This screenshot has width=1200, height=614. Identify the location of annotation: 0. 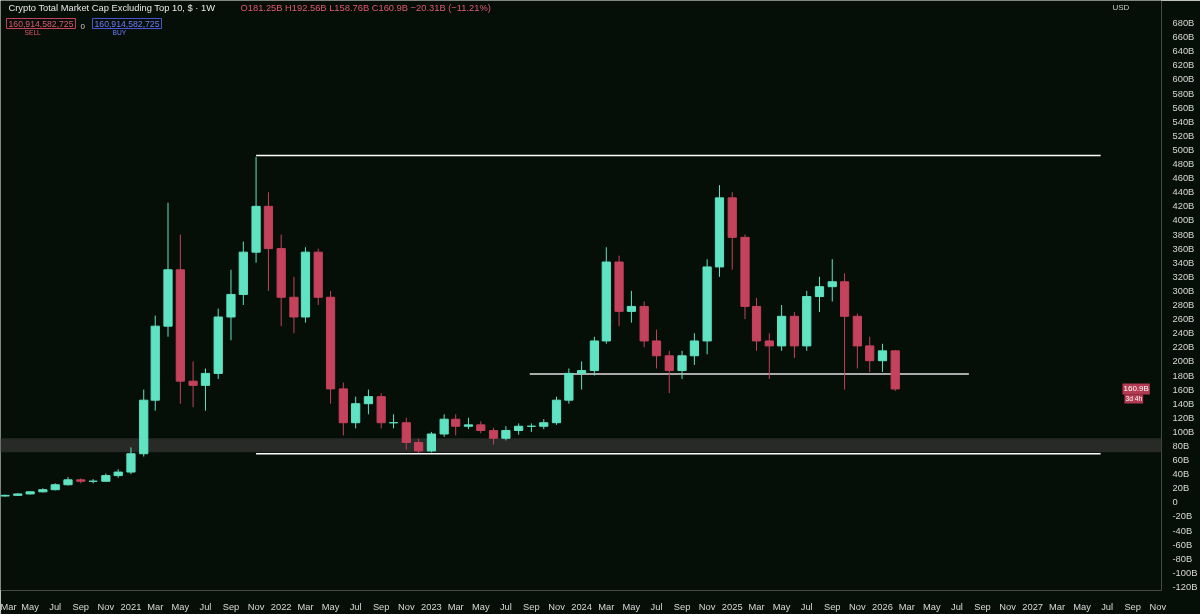
(83, 26).